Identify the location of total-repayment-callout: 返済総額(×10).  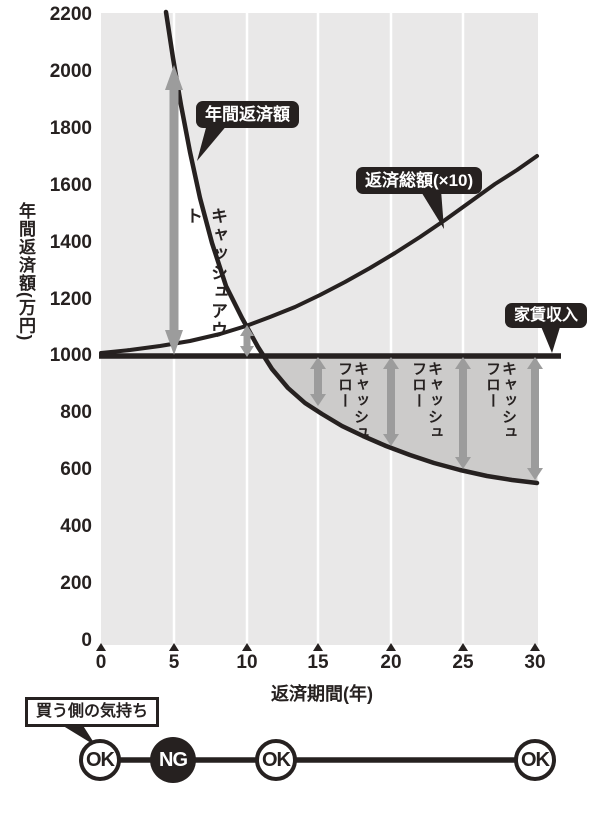
(419, 180).